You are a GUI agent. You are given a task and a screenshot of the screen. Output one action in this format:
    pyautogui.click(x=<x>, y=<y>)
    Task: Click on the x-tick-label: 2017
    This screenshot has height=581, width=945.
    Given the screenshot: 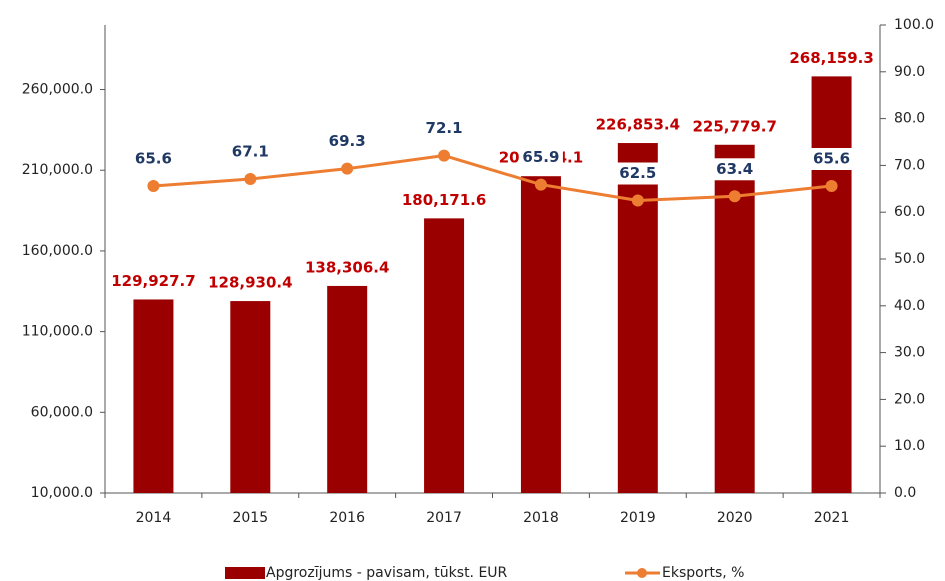 What is the action you would take?
    pyautogui.click(x=444, y=518)
    